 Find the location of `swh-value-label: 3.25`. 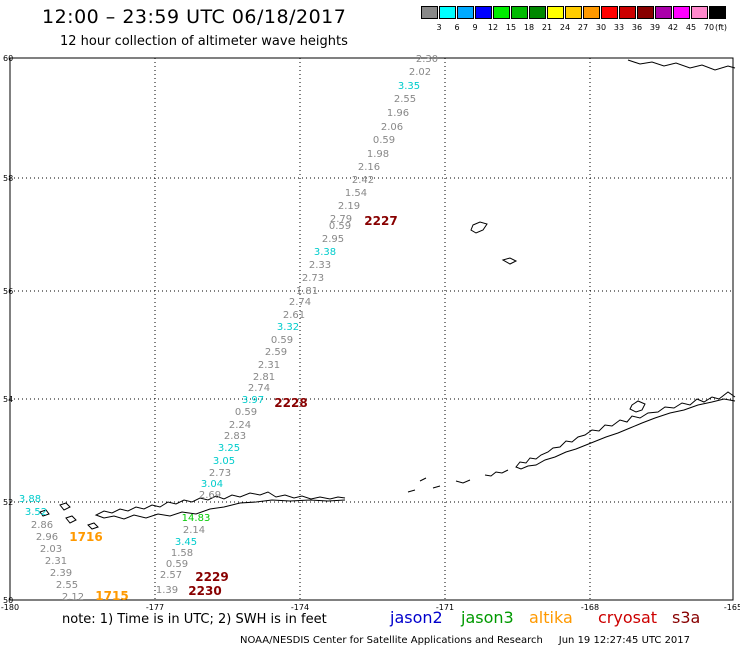

swh-value-label: 3.25 is located at coordinates (229, 448).